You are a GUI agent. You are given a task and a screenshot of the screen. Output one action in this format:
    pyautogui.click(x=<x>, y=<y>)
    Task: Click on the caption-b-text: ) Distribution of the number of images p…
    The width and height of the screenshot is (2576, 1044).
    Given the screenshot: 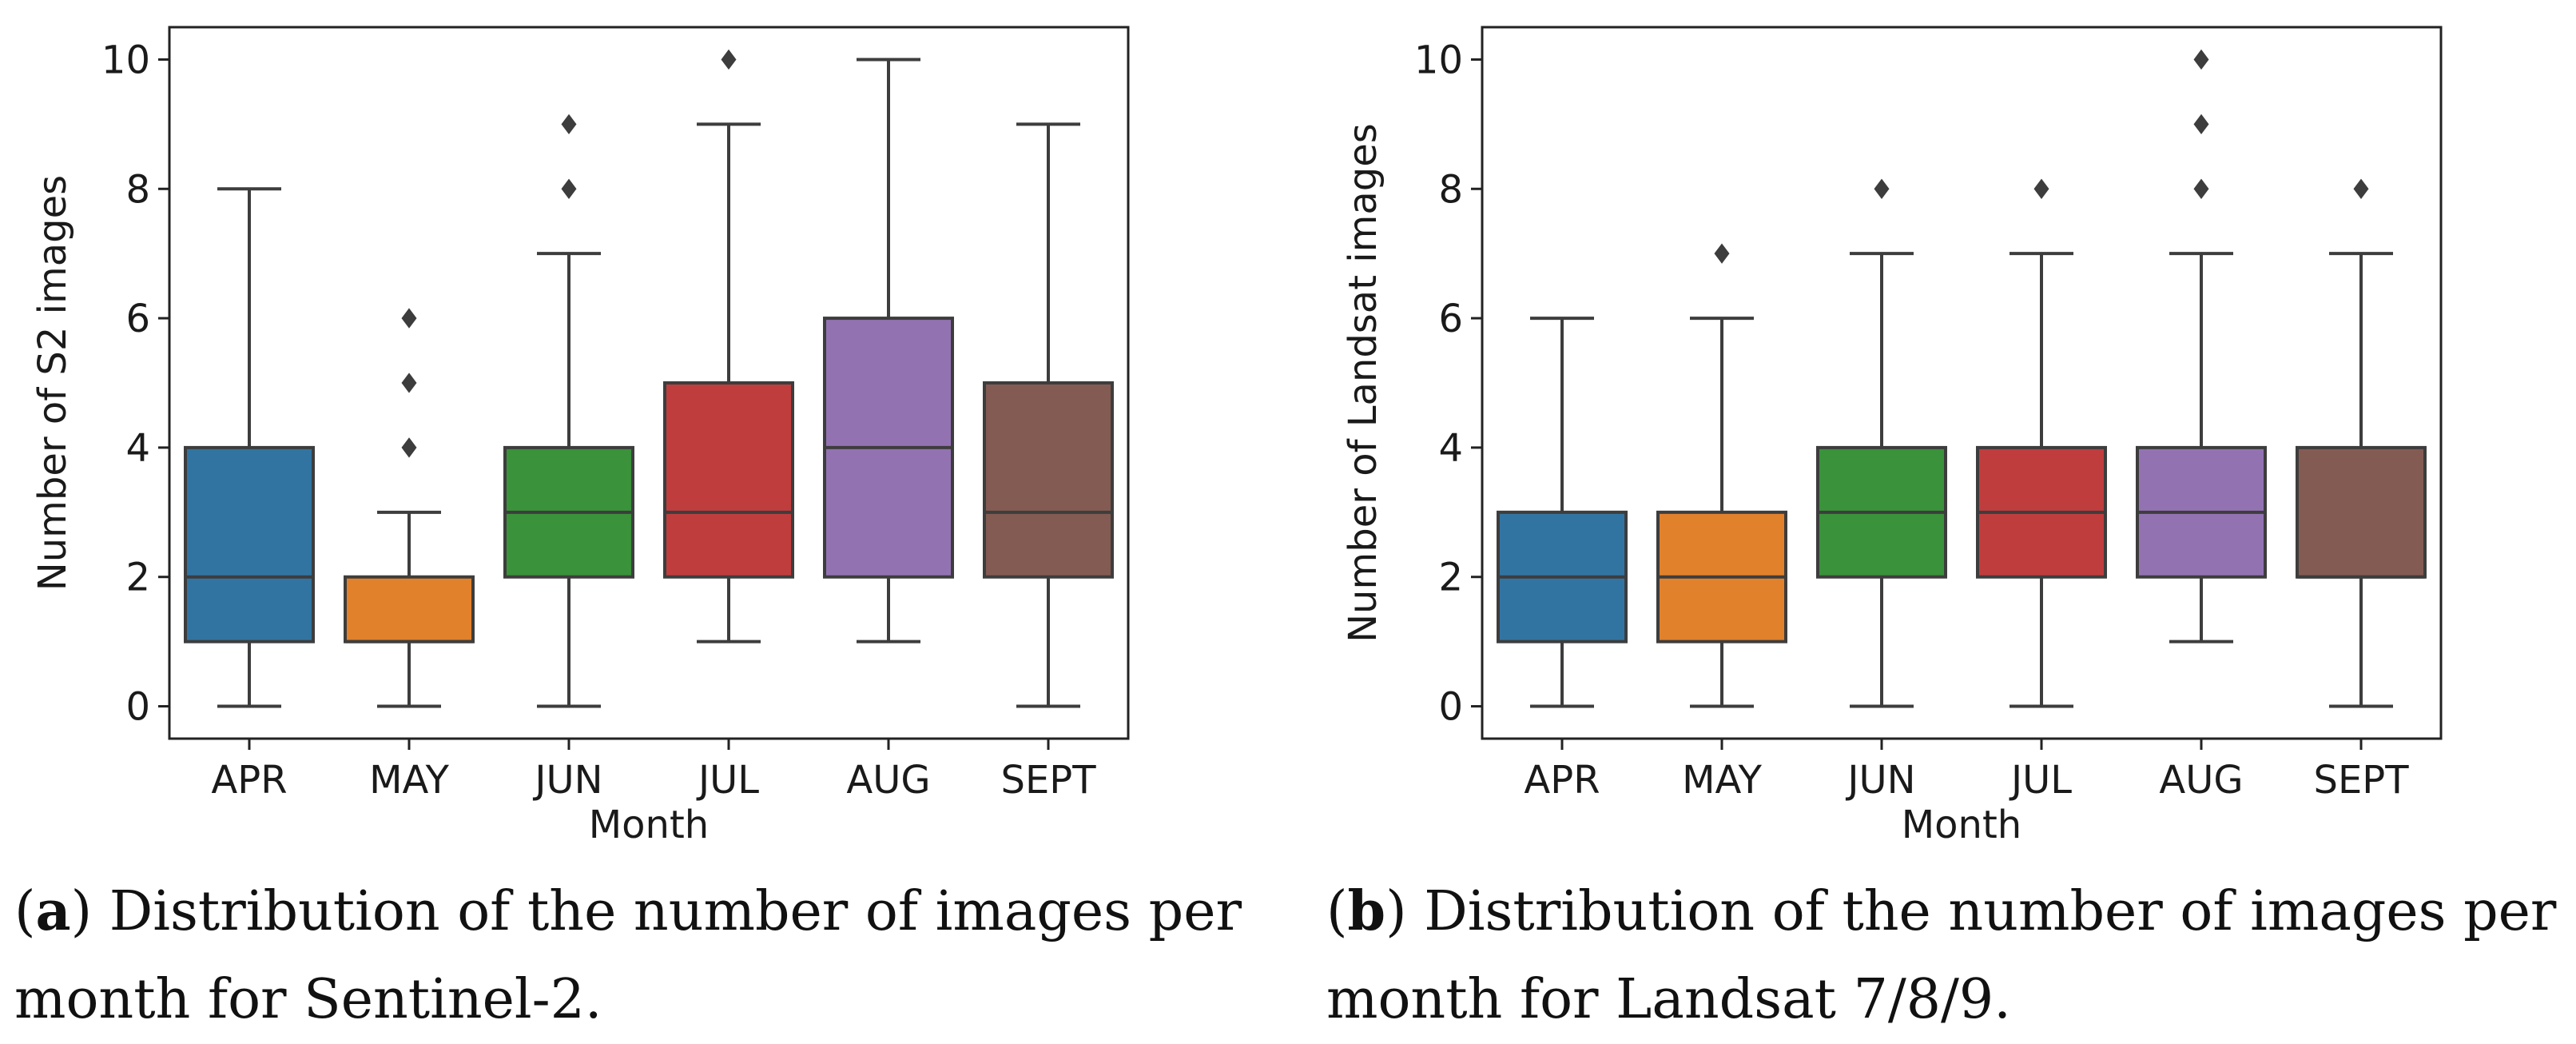 What is the action you would take?
    pyautogui.click(x=1941, y=955)
    